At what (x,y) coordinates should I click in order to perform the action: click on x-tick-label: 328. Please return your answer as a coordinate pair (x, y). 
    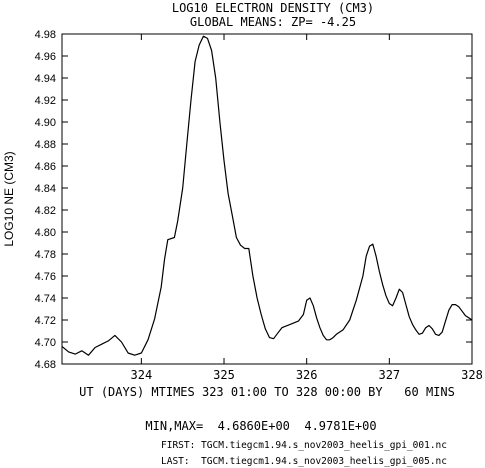
    Looking at the image, I should click on (472, 375).